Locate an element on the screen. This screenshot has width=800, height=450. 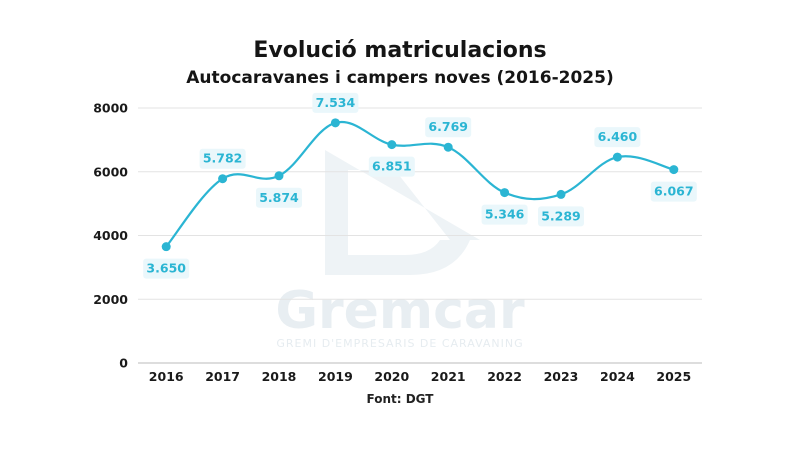
x-tick-label: 2017 is located at coordinates (222, 376).